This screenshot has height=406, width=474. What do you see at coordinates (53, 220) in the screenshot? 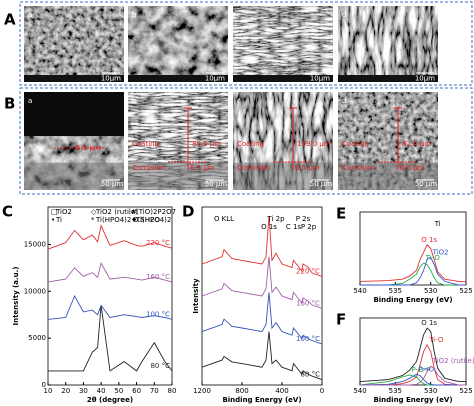
I see `legend-symbol: •` at bounding box center [53, 220].